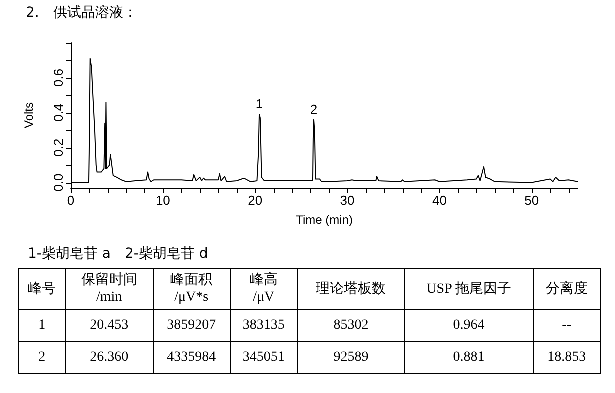 This screenshot has width=615, height=393. I want to click on text: 保留时间 /min, so click(110, 289).